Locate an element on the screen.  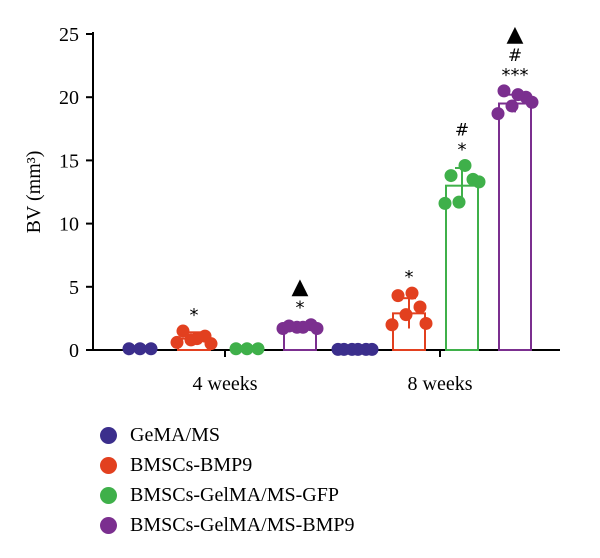
legend-dot-bmp9 is located at coordinates (108, 465).